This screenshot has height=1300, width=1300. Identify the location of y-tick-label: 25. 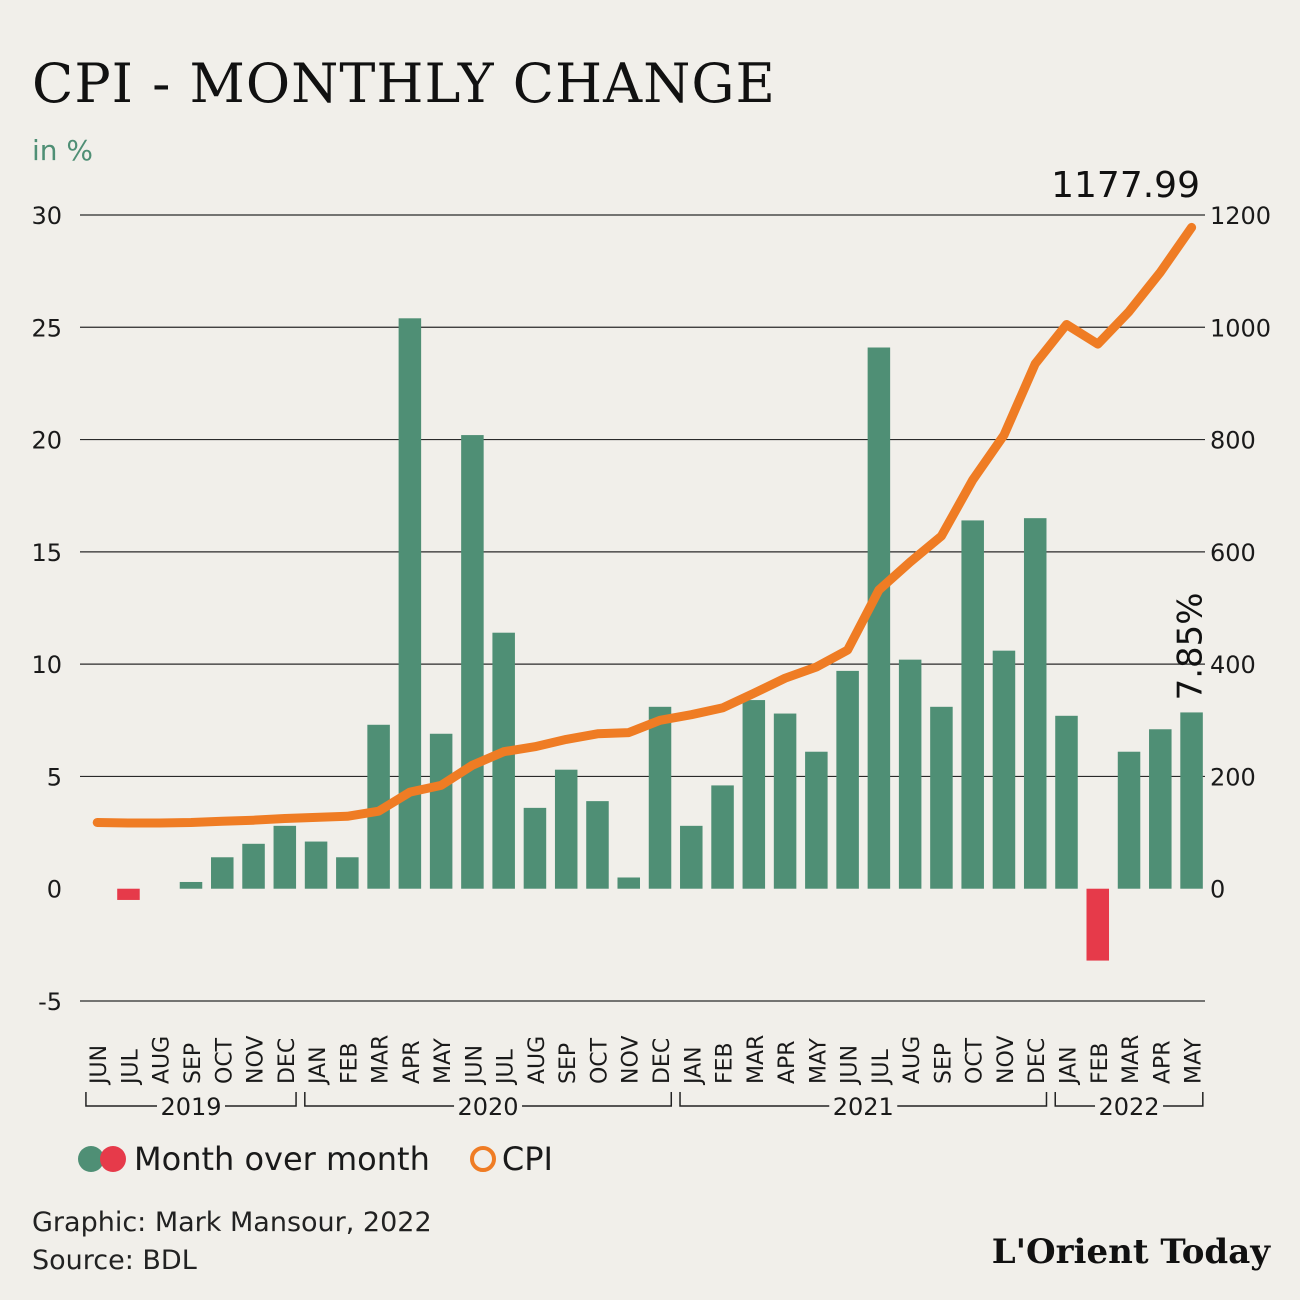
(46, 328).